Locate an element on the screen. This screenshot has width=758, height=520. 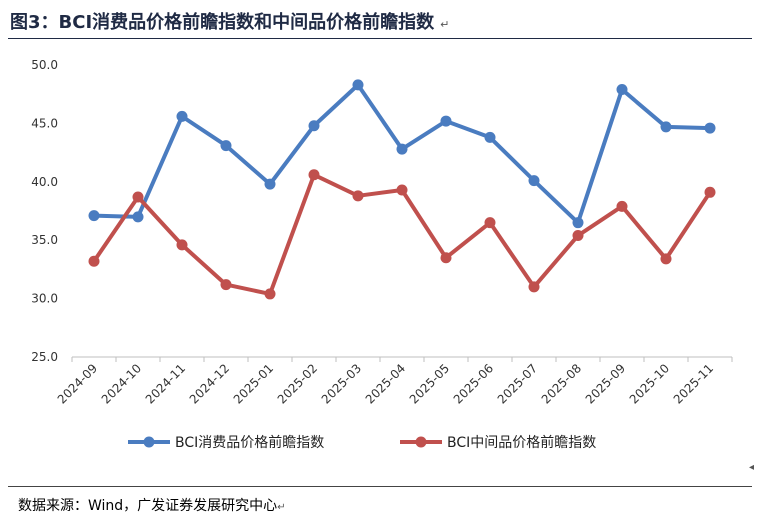
x-tick-label: 2024-09 is located at coordinates (77, 383).